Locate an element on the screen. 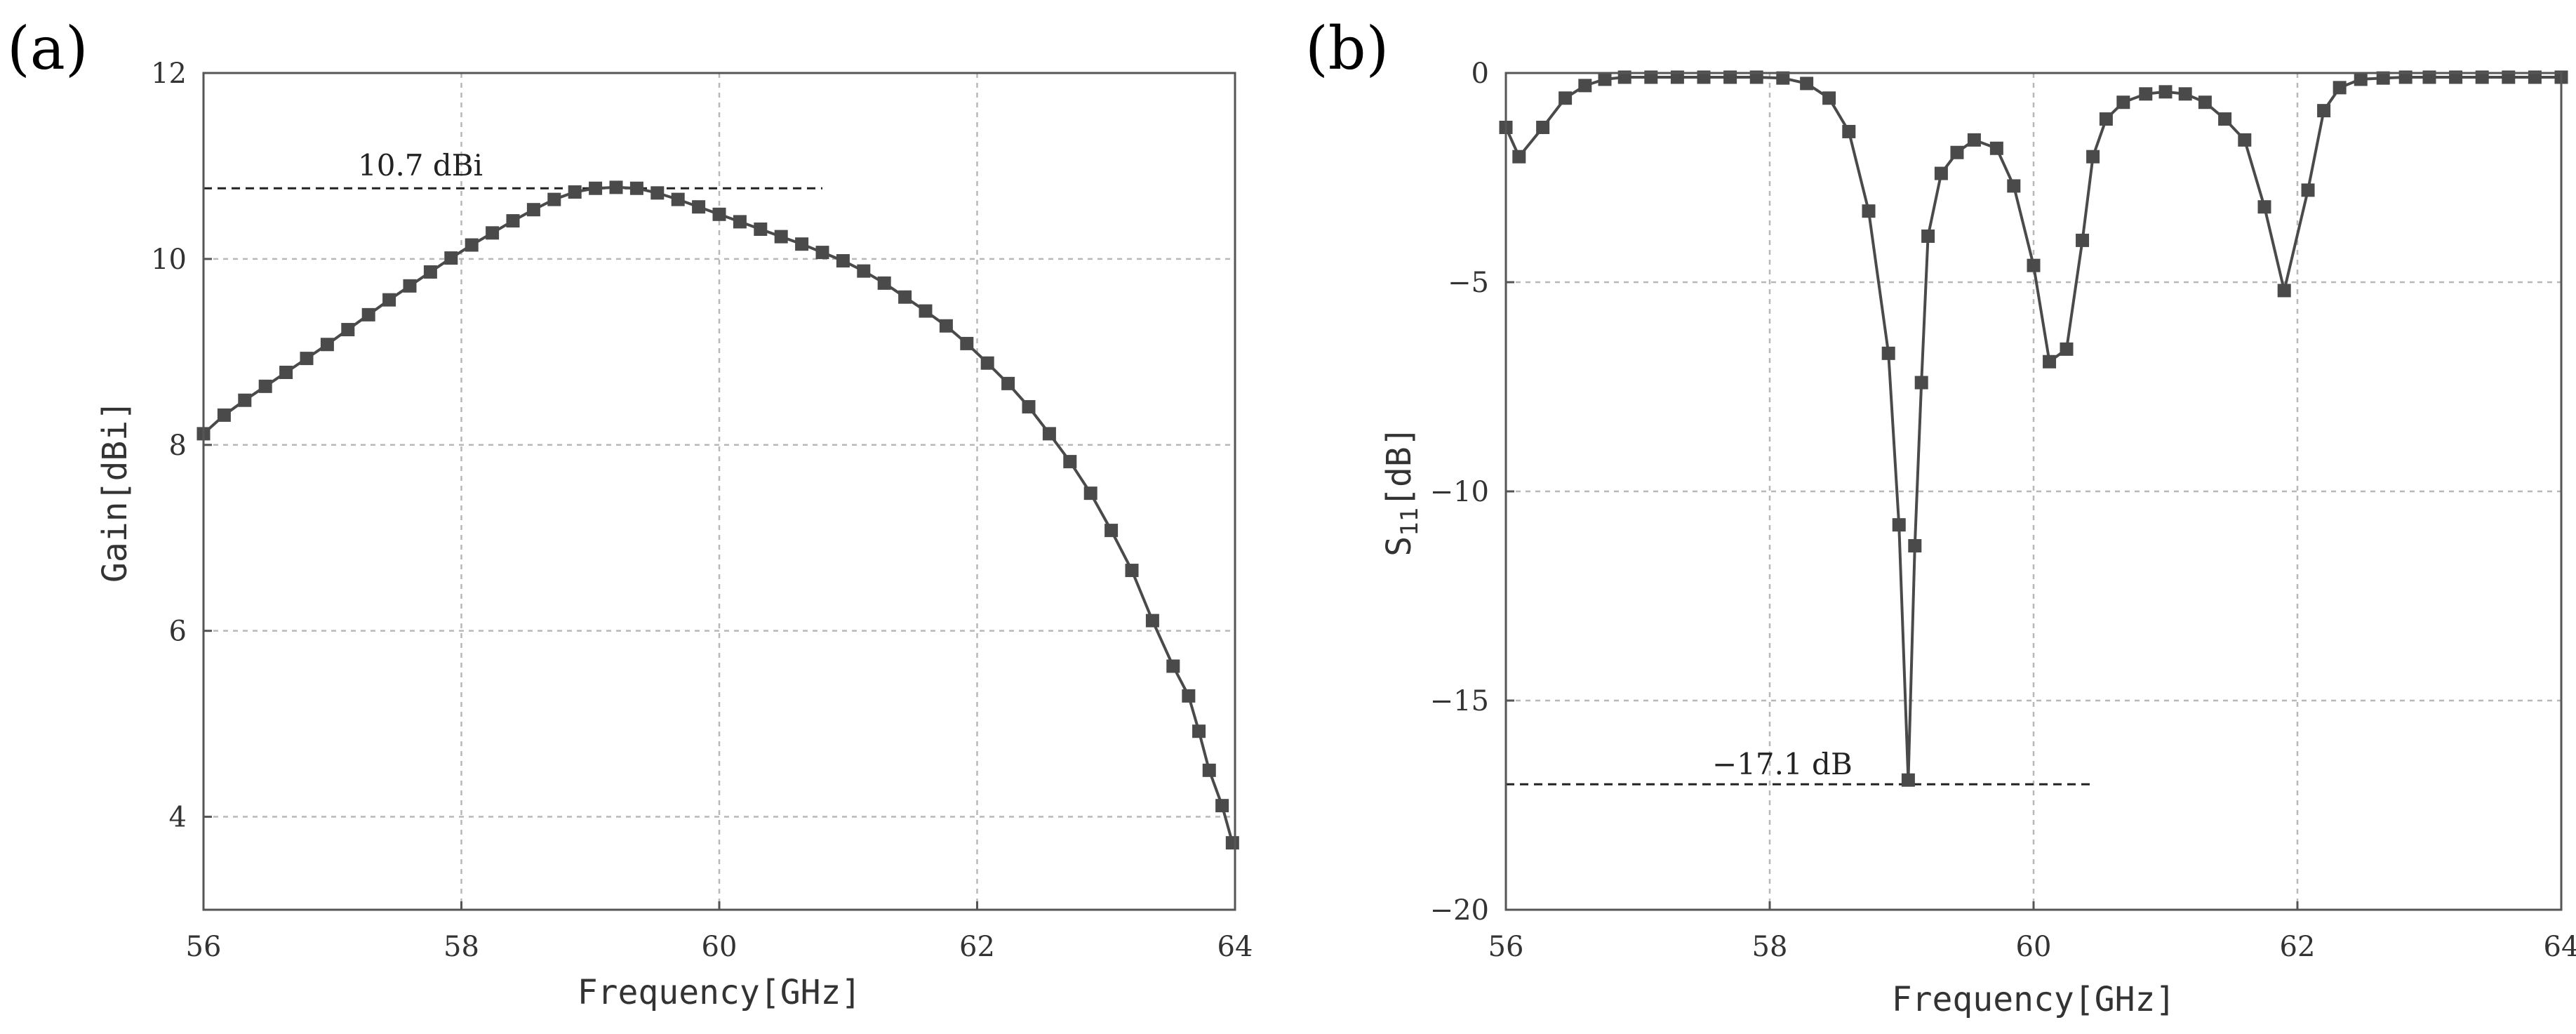  y-tick-label: −20 is located at coordinates (1460, 910).